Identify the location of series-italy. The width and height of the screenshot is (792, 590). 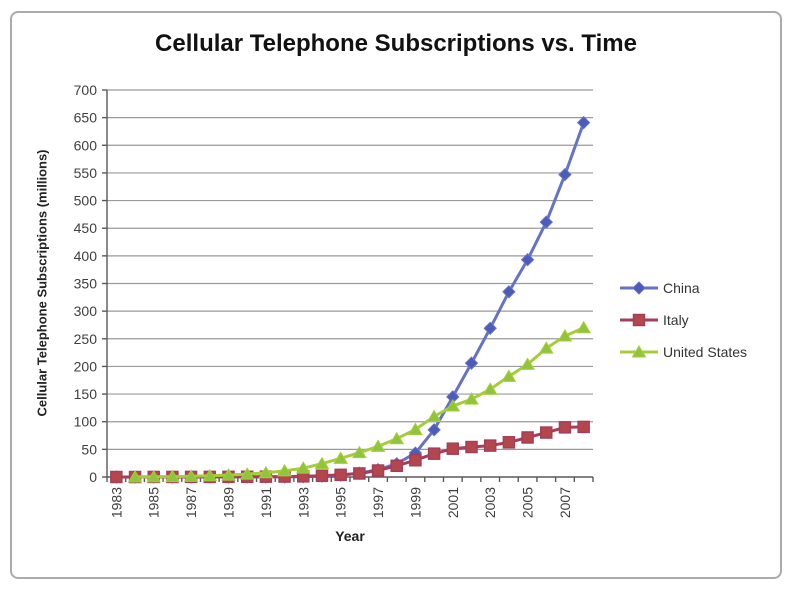
(350, 452).